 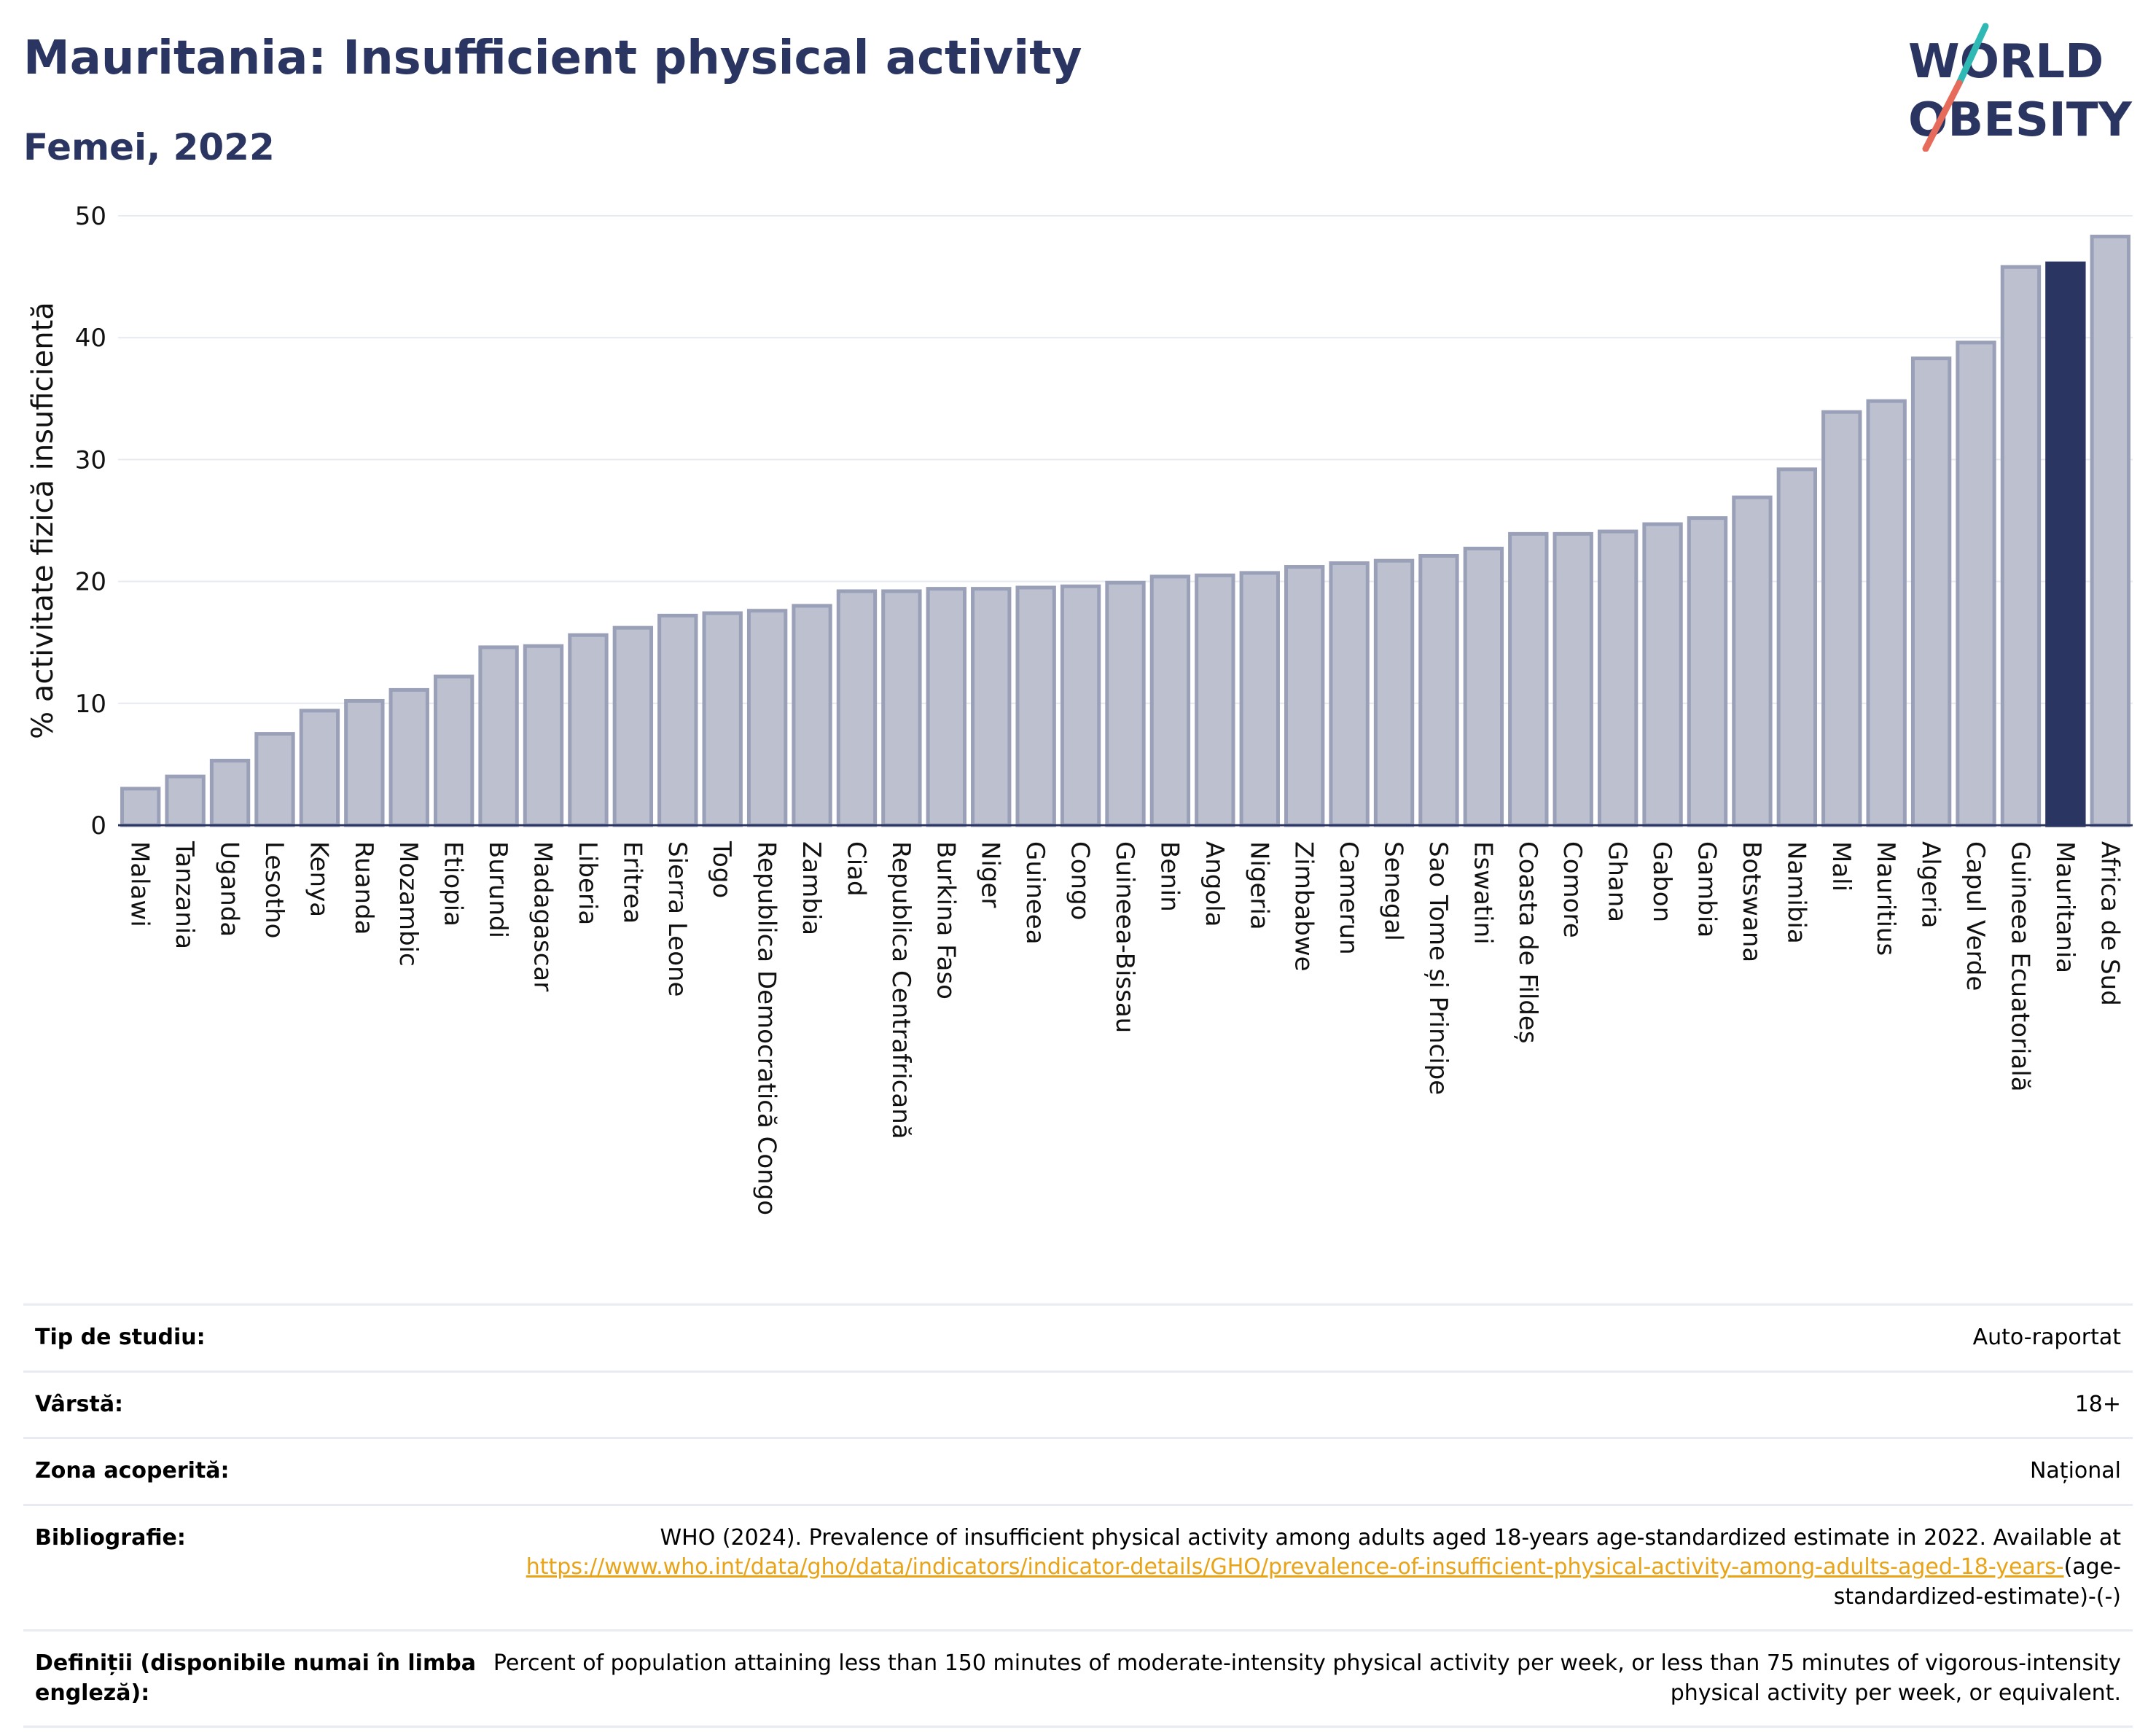 What do you see at coordinates (1752, 901) in the screenshot?
I see `x-tick-label: Botswana` at bounding box center [1752, 901].